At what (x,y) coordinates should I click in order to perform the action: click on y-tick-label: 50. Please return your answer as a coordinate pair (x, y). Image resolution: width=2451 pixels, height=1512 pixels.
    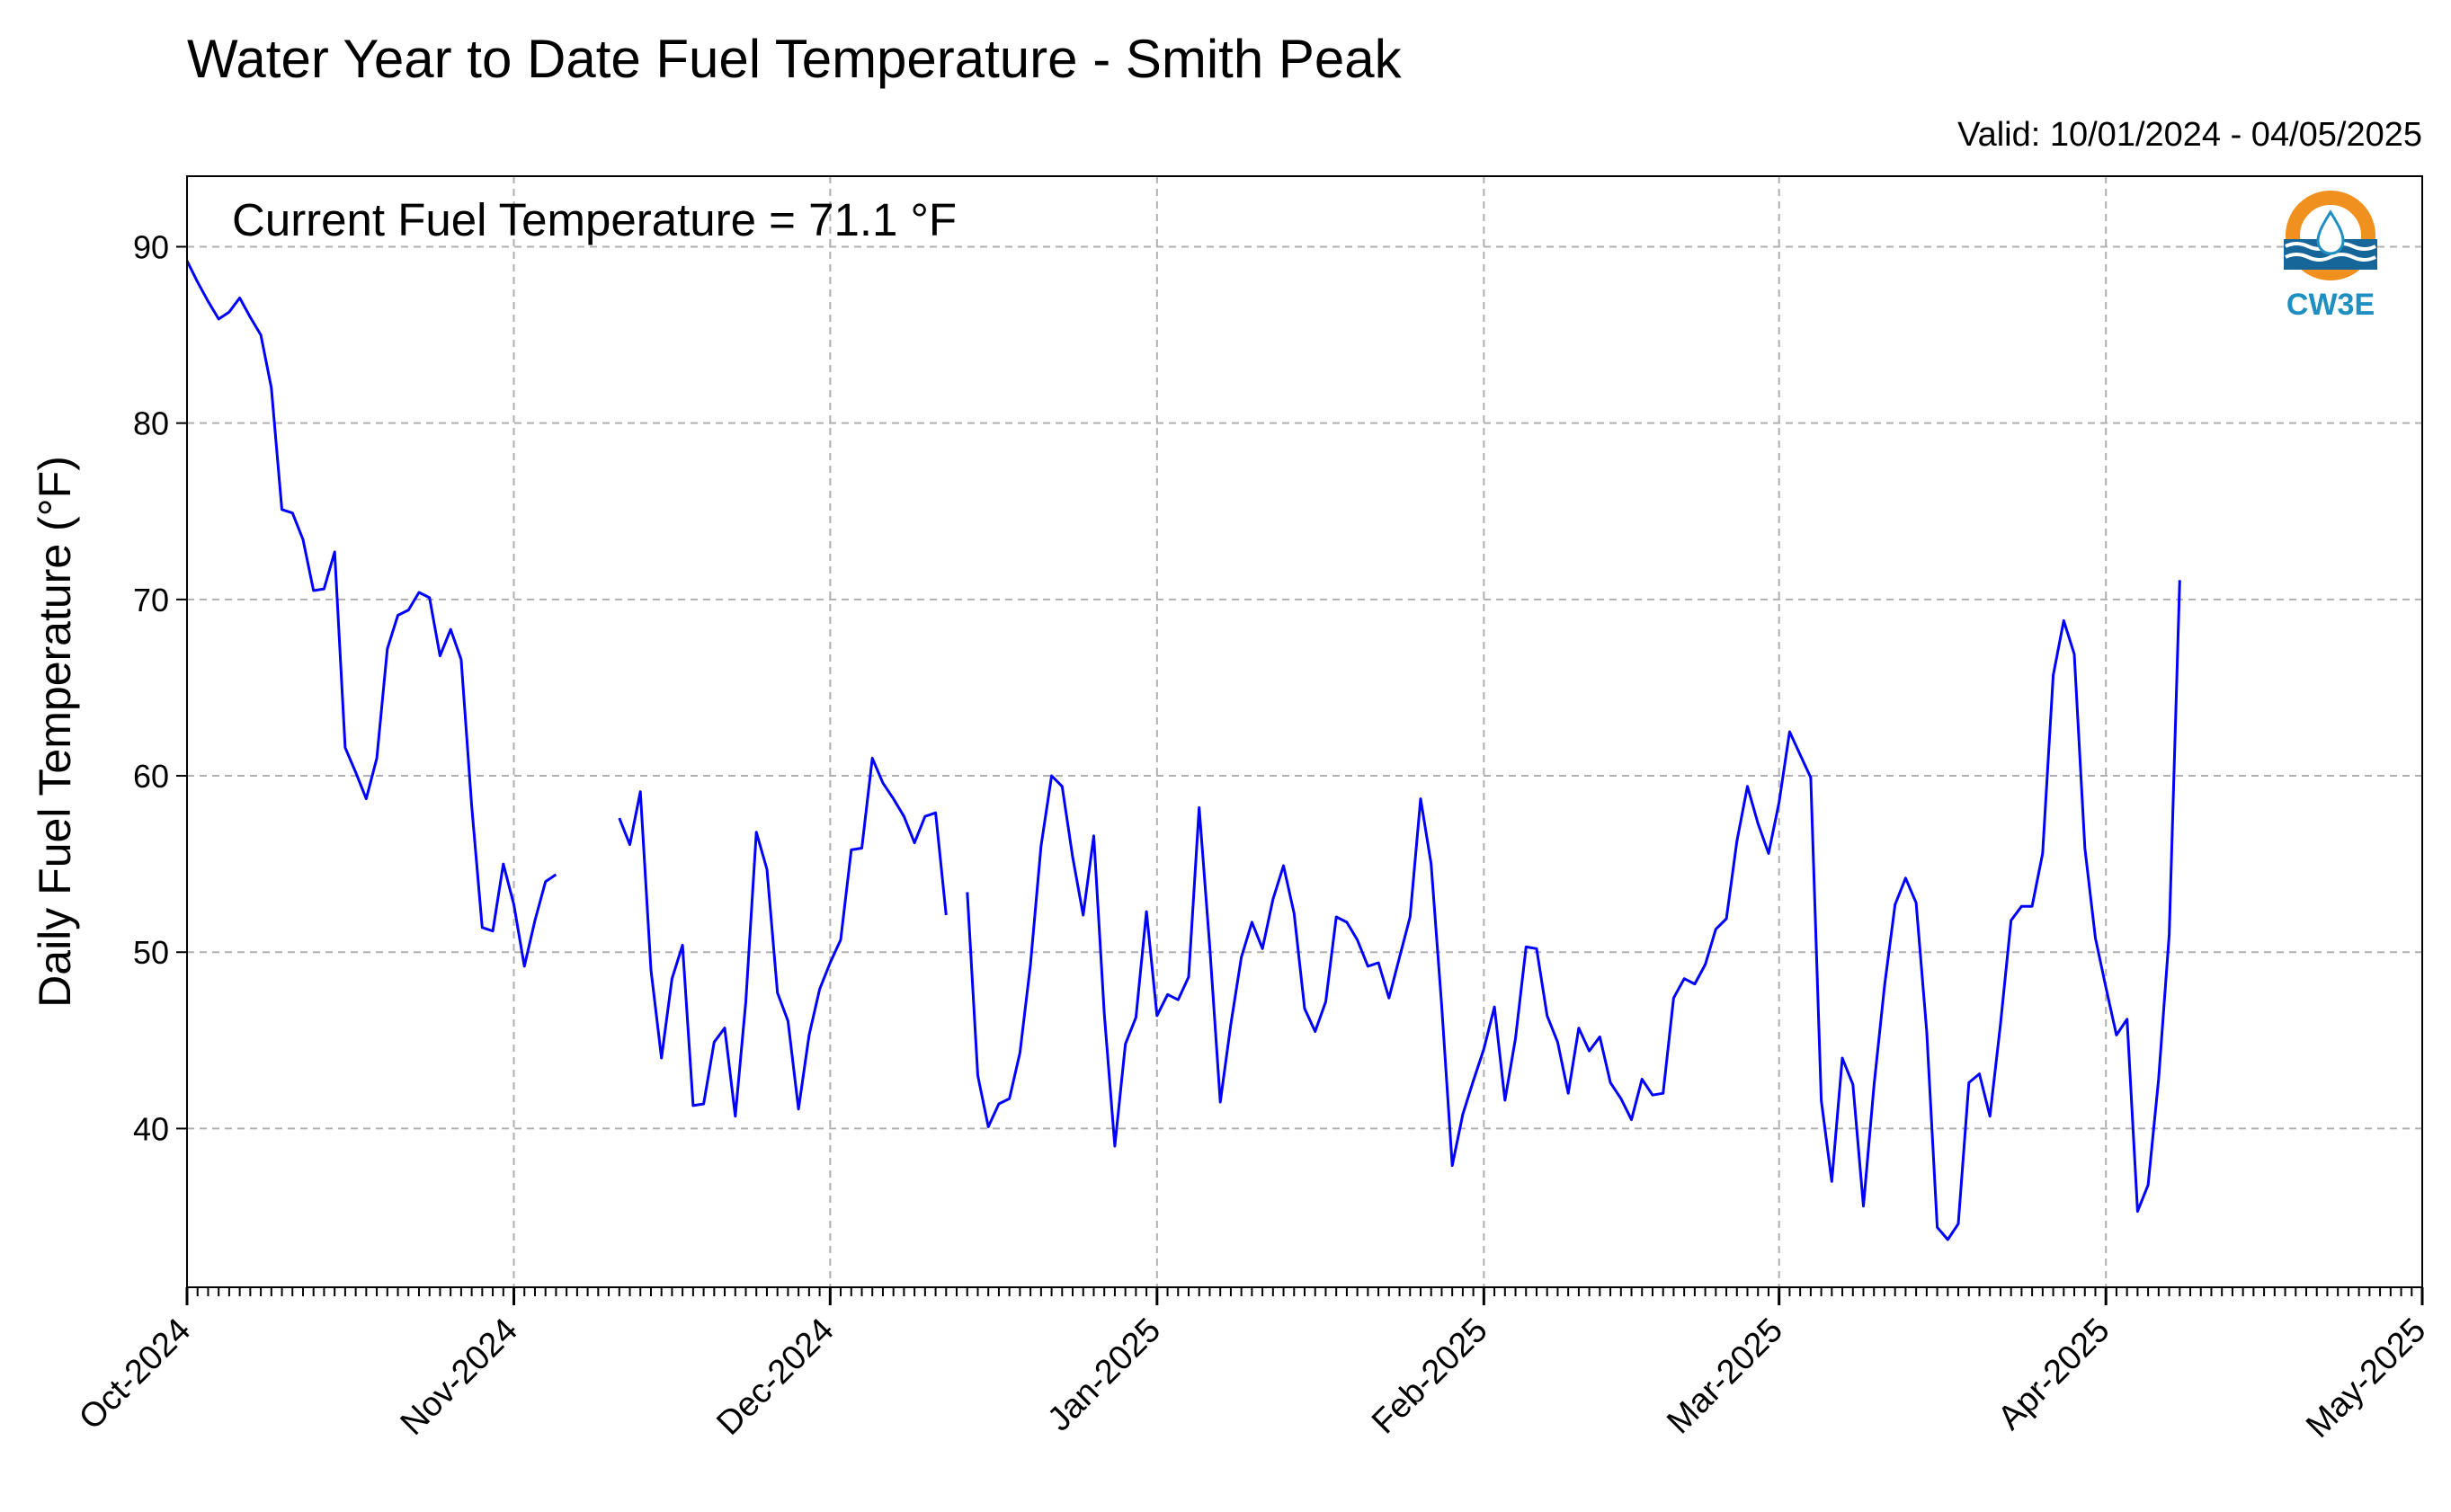
    Looking at the image, I should click on (151, 952).